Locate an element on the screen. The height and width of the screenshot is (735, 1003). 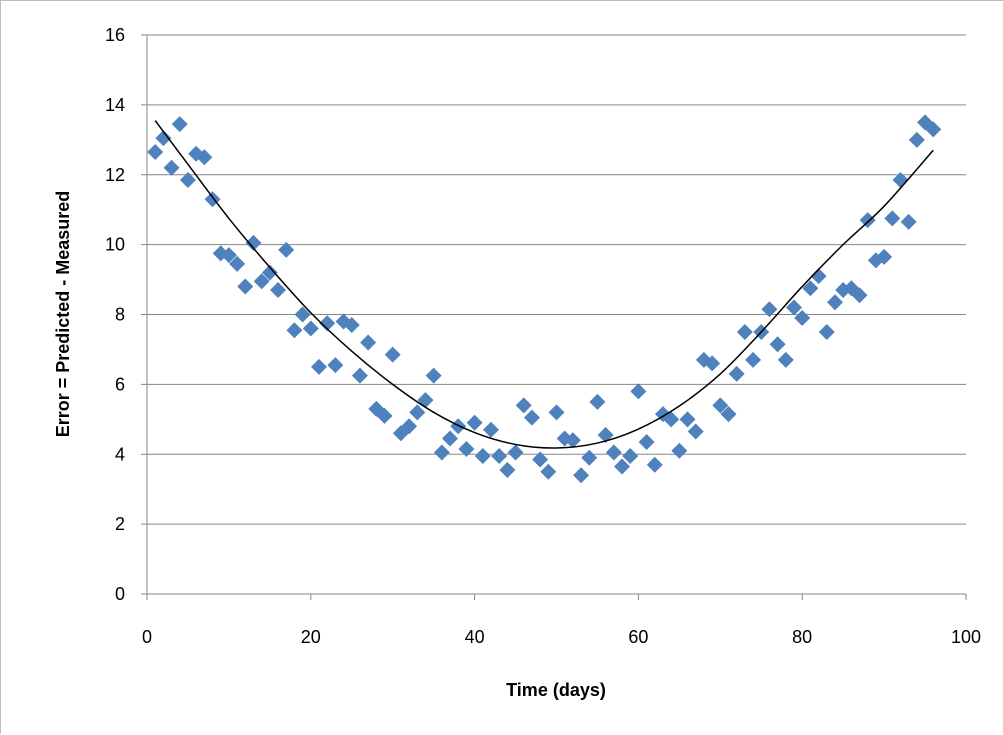
x-axis-title: Time (days) is located at coordinates (556, 690).